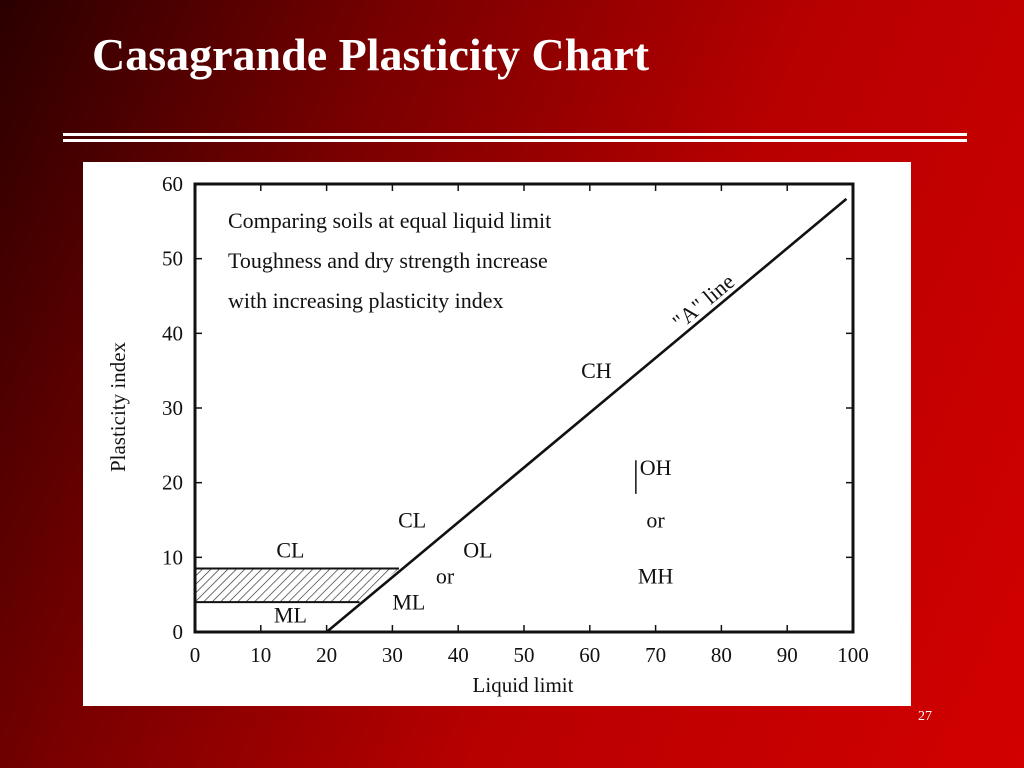 This screenshot has width=1024, height=768. I want to click on y-tick-label: 30, so click(172, 408).